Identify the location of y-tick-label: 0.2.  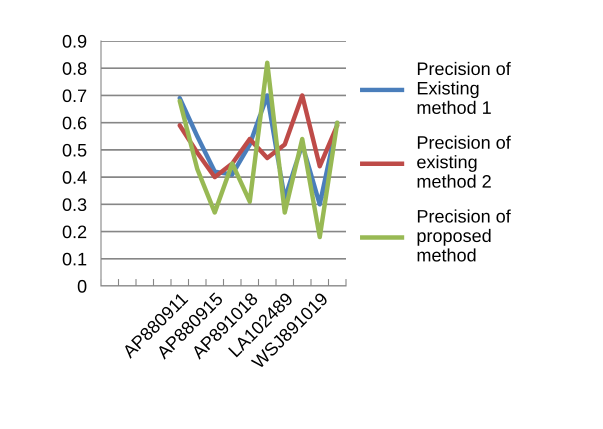
(74, 231).